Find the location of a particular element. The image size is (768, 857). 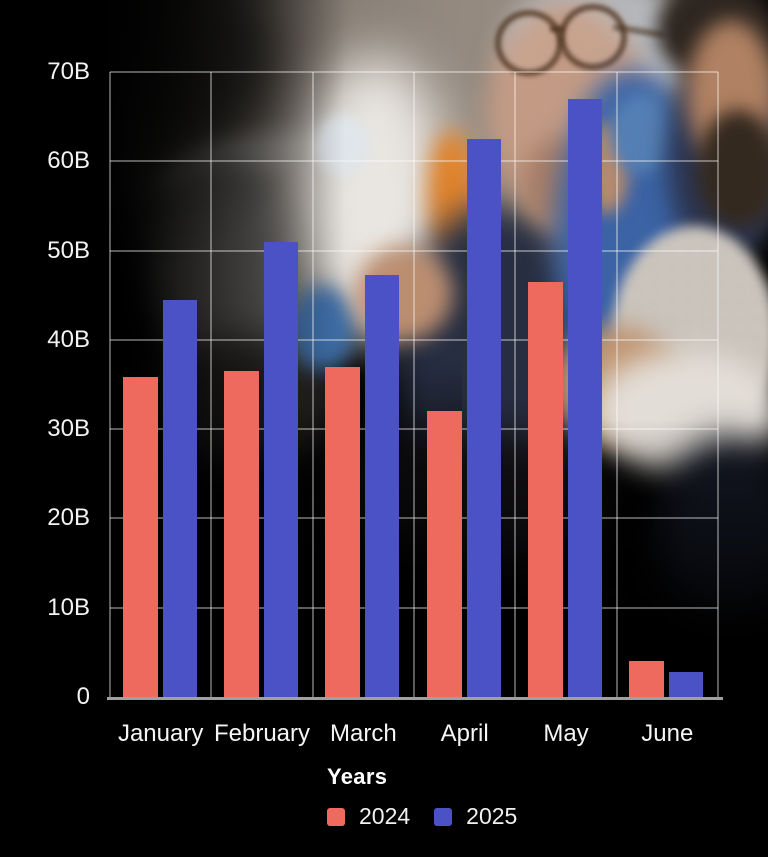

bar-march-2025 is located at coordinates (382, 485).